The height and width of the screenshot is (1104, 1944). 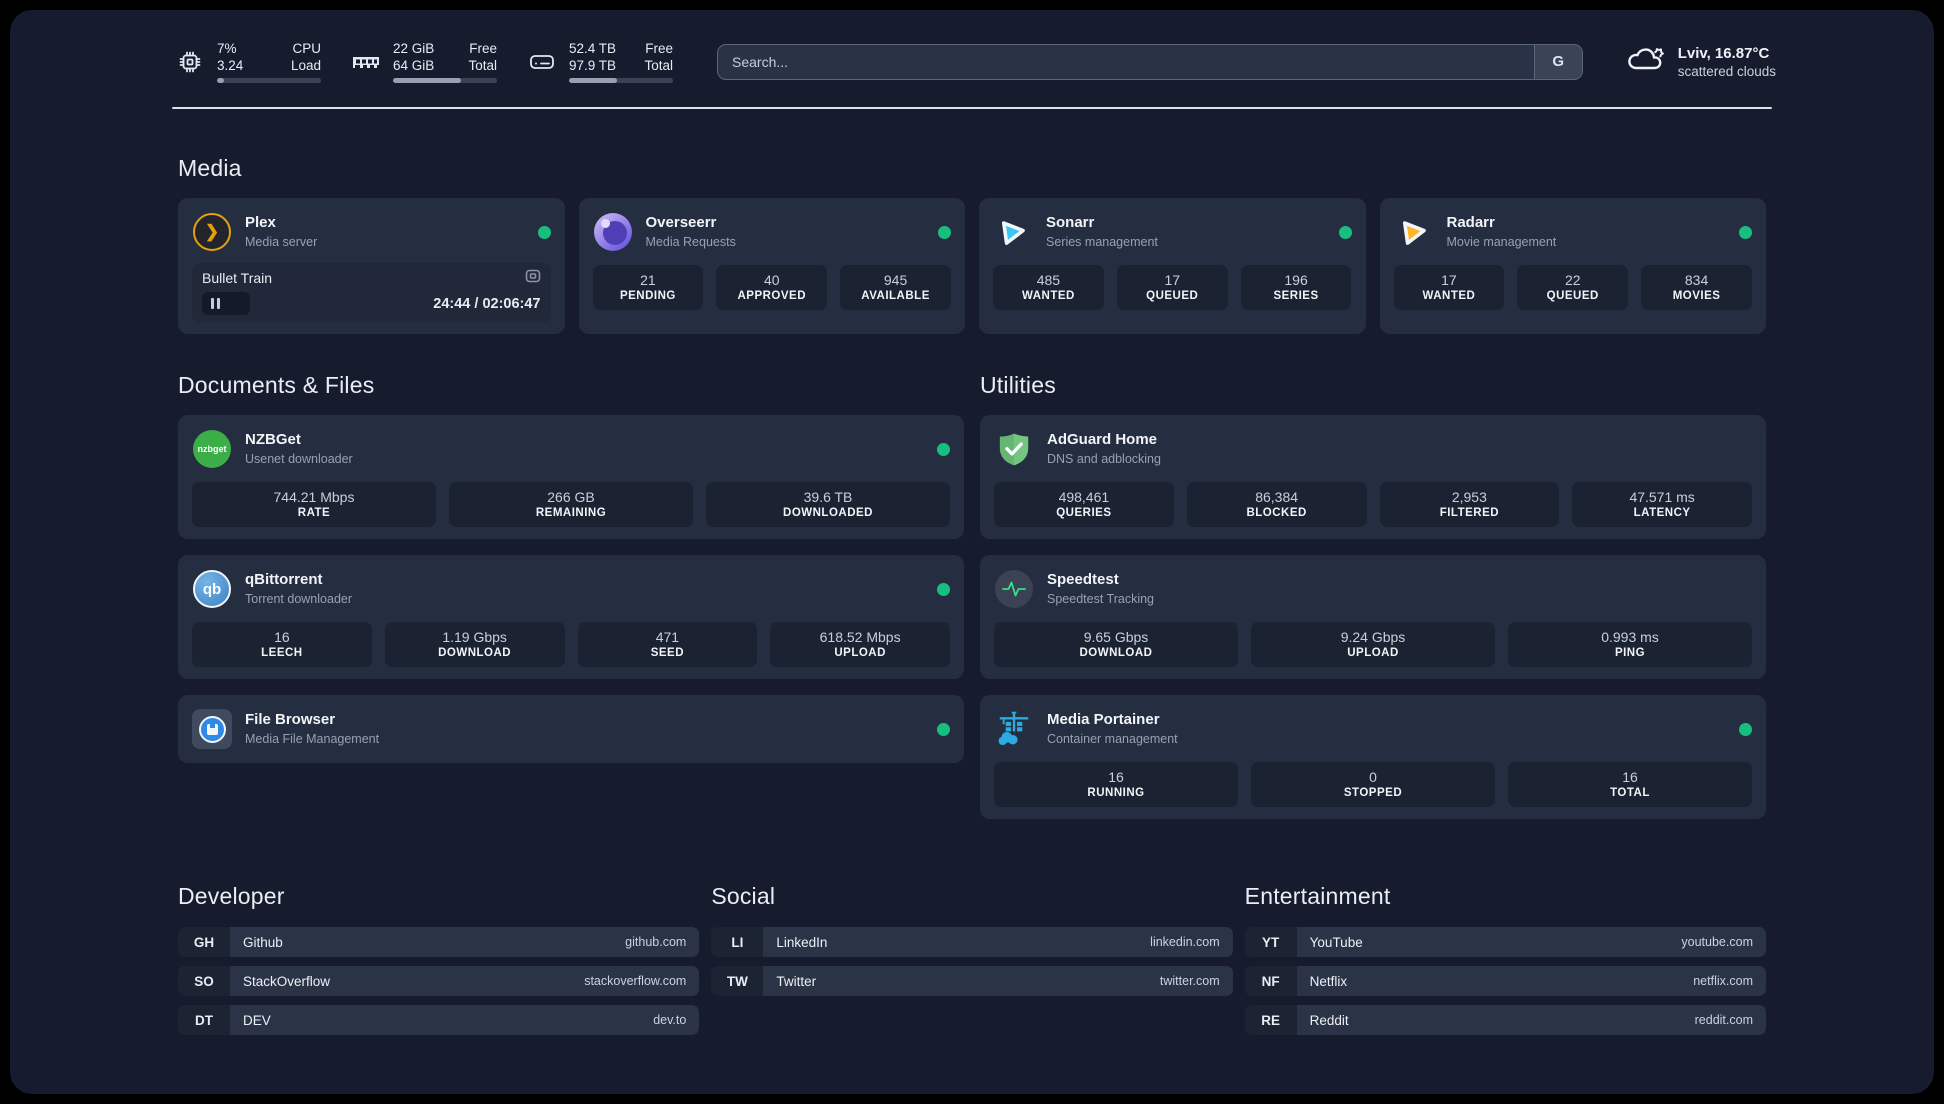 I want to click on disk-total-value: 97.9 TB, so click(x=593, y=65).